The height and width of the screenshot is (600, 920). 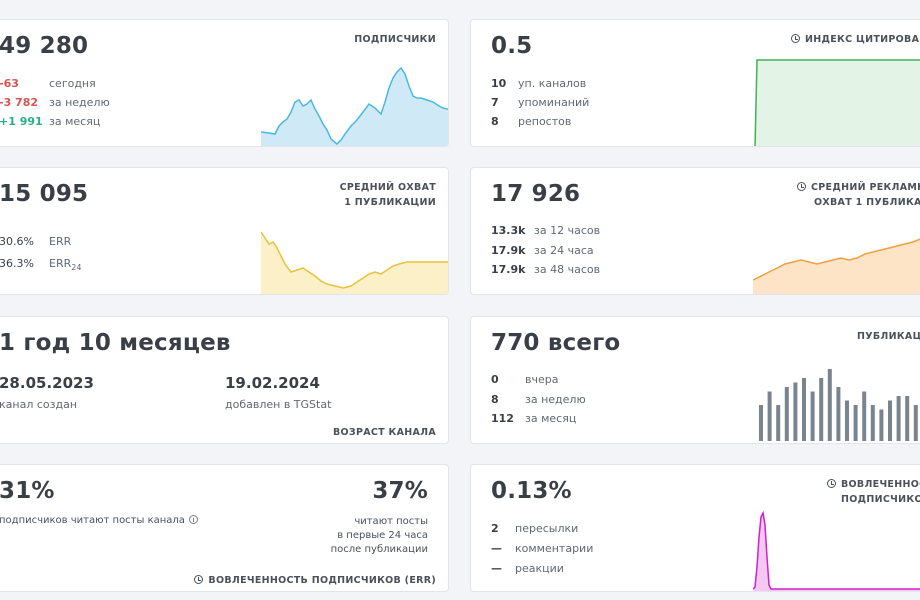 What do you see at coordinates (272, 383) in the screenshot?
I see `added-date: 19.02.2024` at bounding box center [272, 383].